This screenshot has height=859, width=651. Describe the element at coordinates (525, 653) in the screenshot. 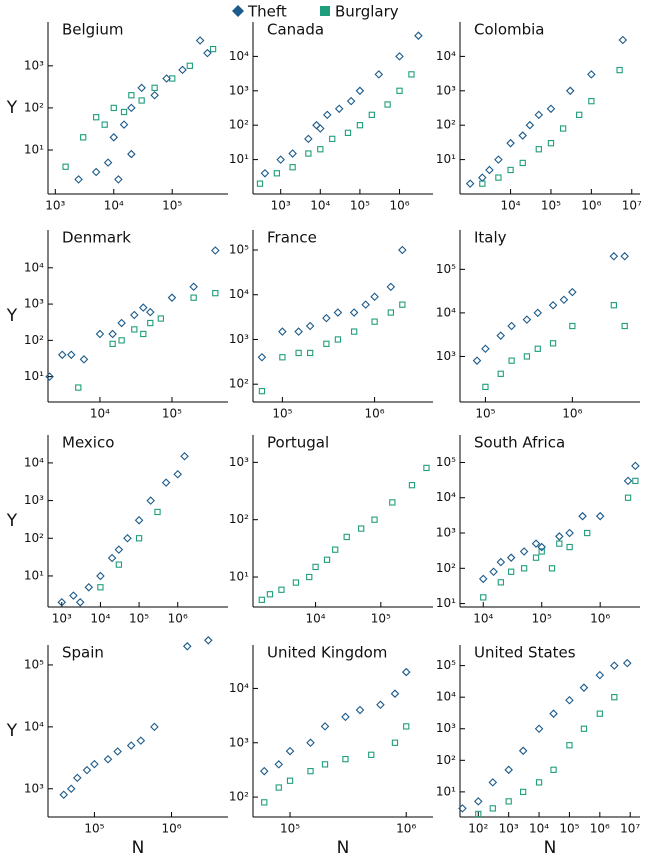

I see `panel-title: United States` at that location.